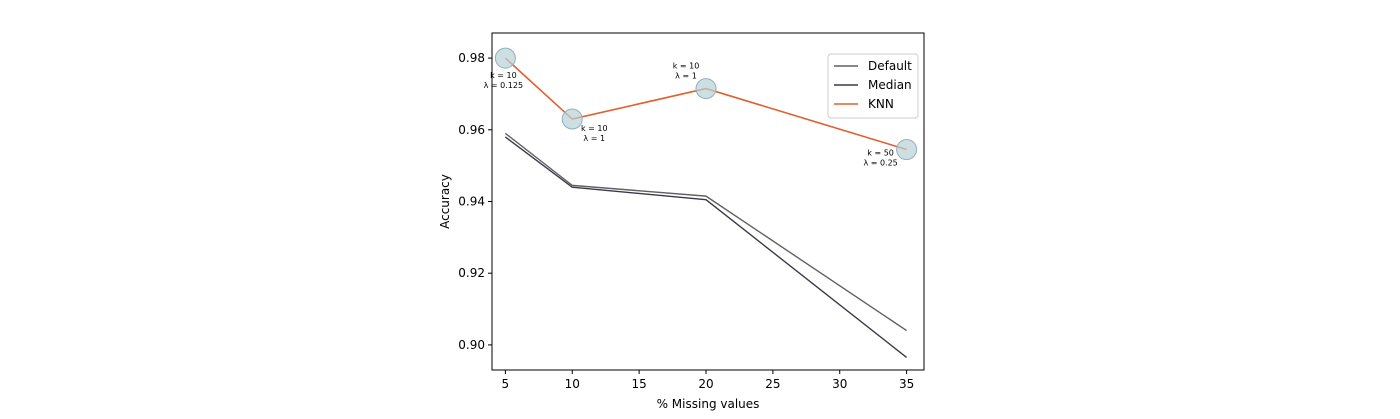 The width and height of the screenshot is (1400, 419). Describe the element at coordinates (445, 201) in the screenshot. I see `y-axis-label: Accuracy` at that location.